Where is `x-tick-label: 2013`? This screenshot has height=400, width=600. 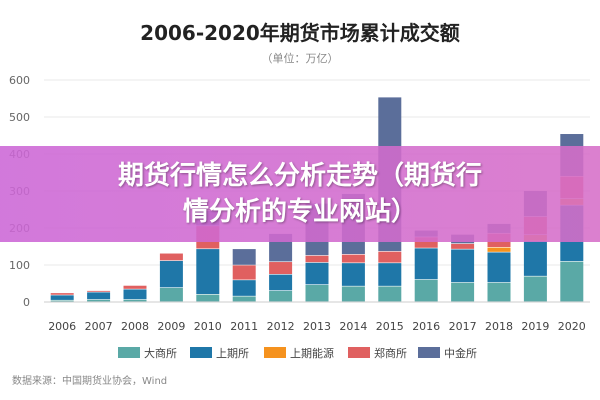 x-tick-label: 2013 is located at coordinates (317, 326).